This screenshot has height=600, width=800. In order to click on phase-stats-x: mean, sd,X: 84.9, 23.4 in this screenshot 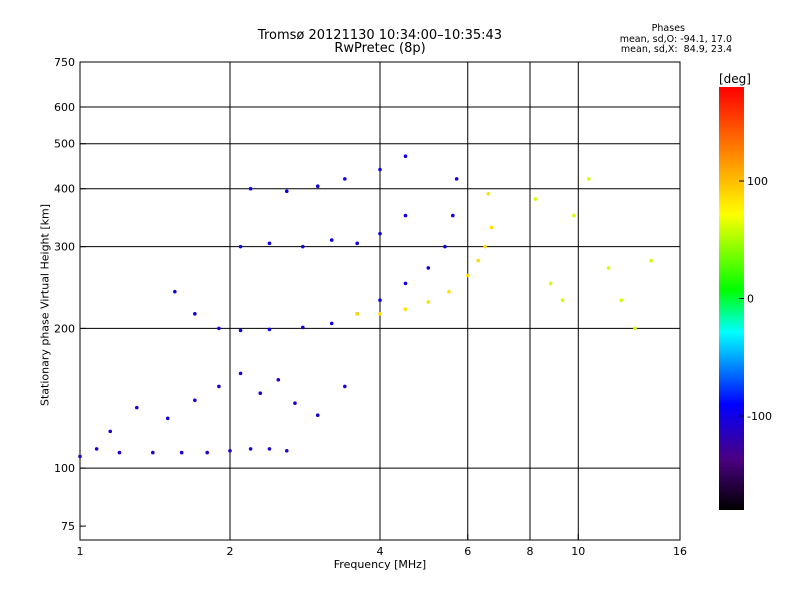, I will do `click(676, 49)`.